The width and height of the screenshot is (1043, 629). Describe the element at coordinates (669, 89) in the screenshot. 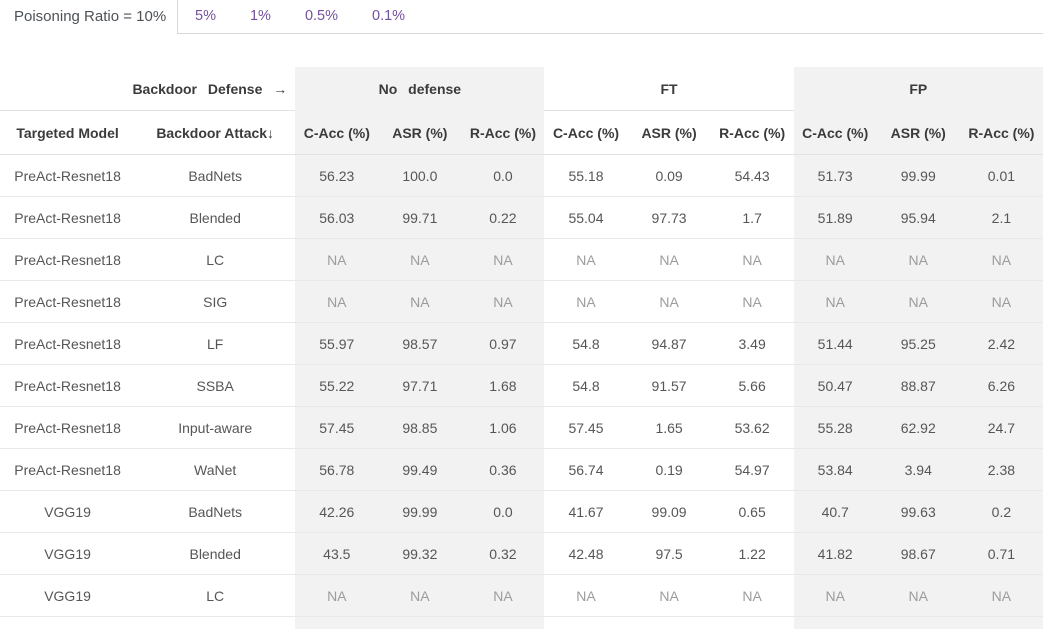

I see `group-header-ft: FT` at that location.